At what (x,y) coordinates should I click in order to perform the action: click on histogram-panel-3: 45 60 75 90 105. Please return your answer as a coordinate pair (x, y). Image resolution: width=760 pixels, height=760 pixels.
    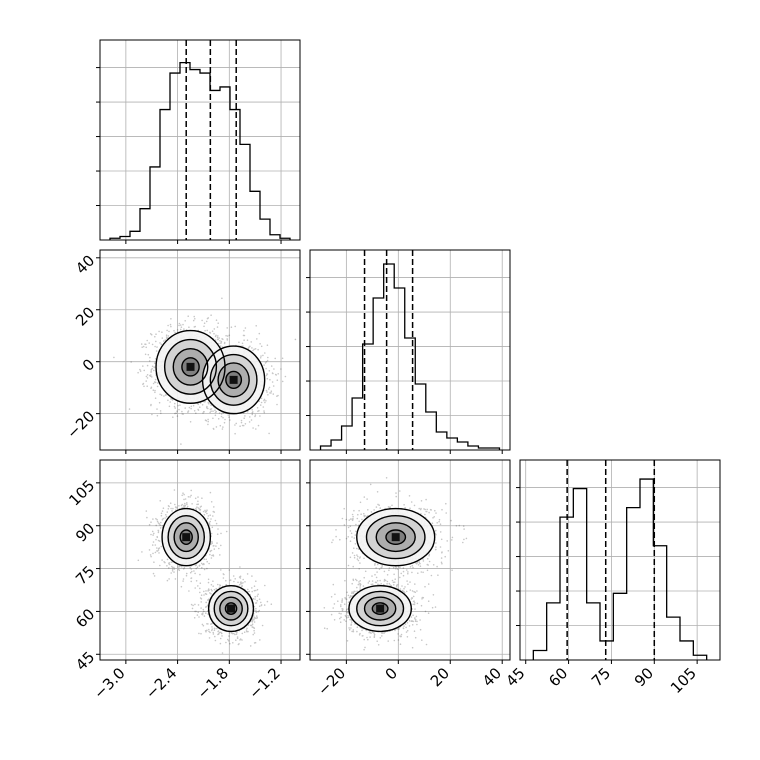
    Looking at the image, I should click on (611, 578).